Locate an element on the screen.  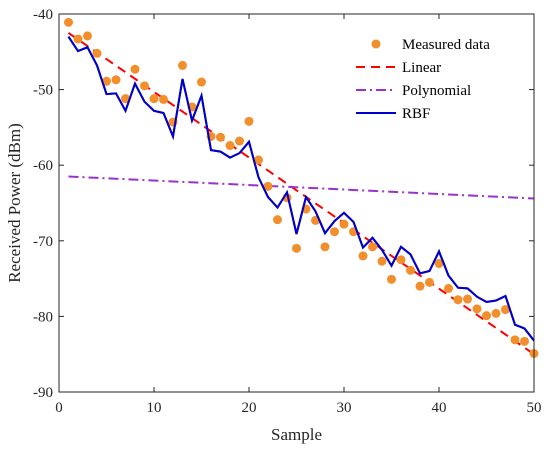
y-tick-label: -40 is located at coordinates (43, 15).